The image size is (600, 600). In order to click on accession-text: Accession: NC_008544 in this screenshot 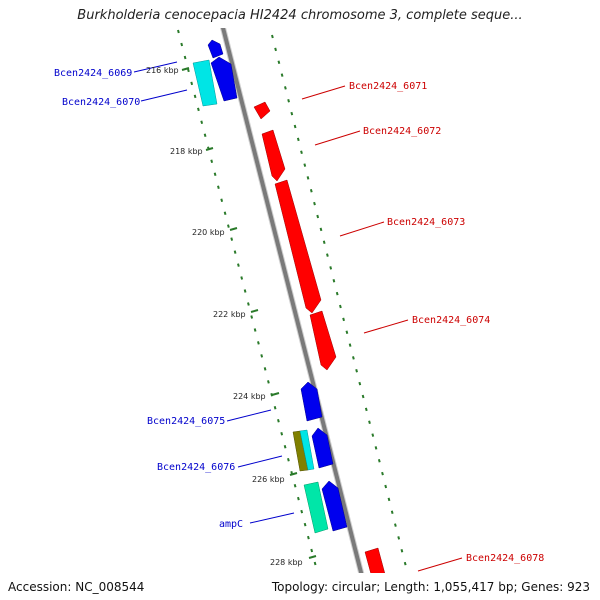, I will do `click(76, 587)`.